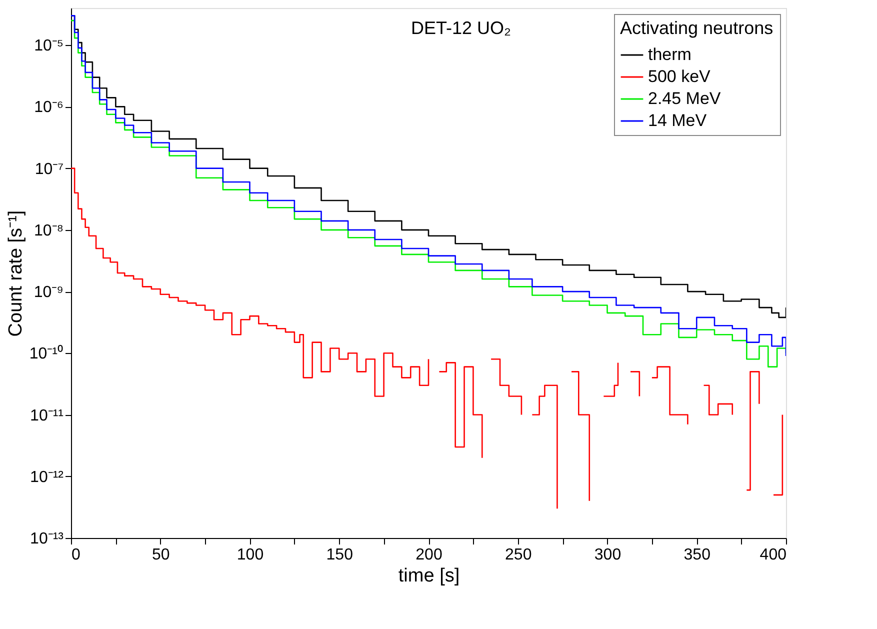 Image resolution: width=877 pixels, height=629 pixels. What do you see at coordinates (76, 555) in the screenshot?
I see `x-tick-label: 0` at bounding box center [76, 555].